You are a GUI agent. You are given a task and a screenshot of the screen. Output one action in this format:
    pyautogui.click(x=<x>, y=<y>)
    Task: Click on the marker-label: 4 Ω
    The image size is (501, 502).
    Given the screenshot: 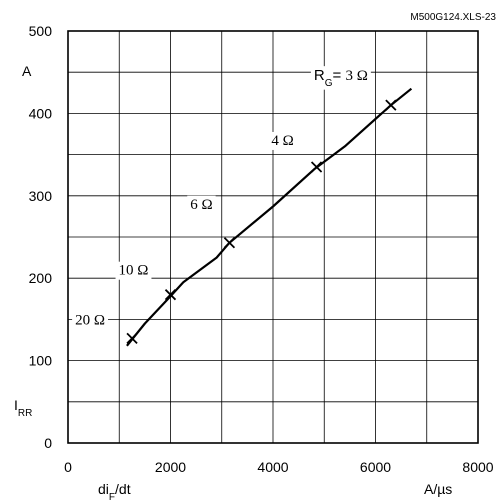 What is the action you would take?
    pyautogui.click(x=282, y=141)
    